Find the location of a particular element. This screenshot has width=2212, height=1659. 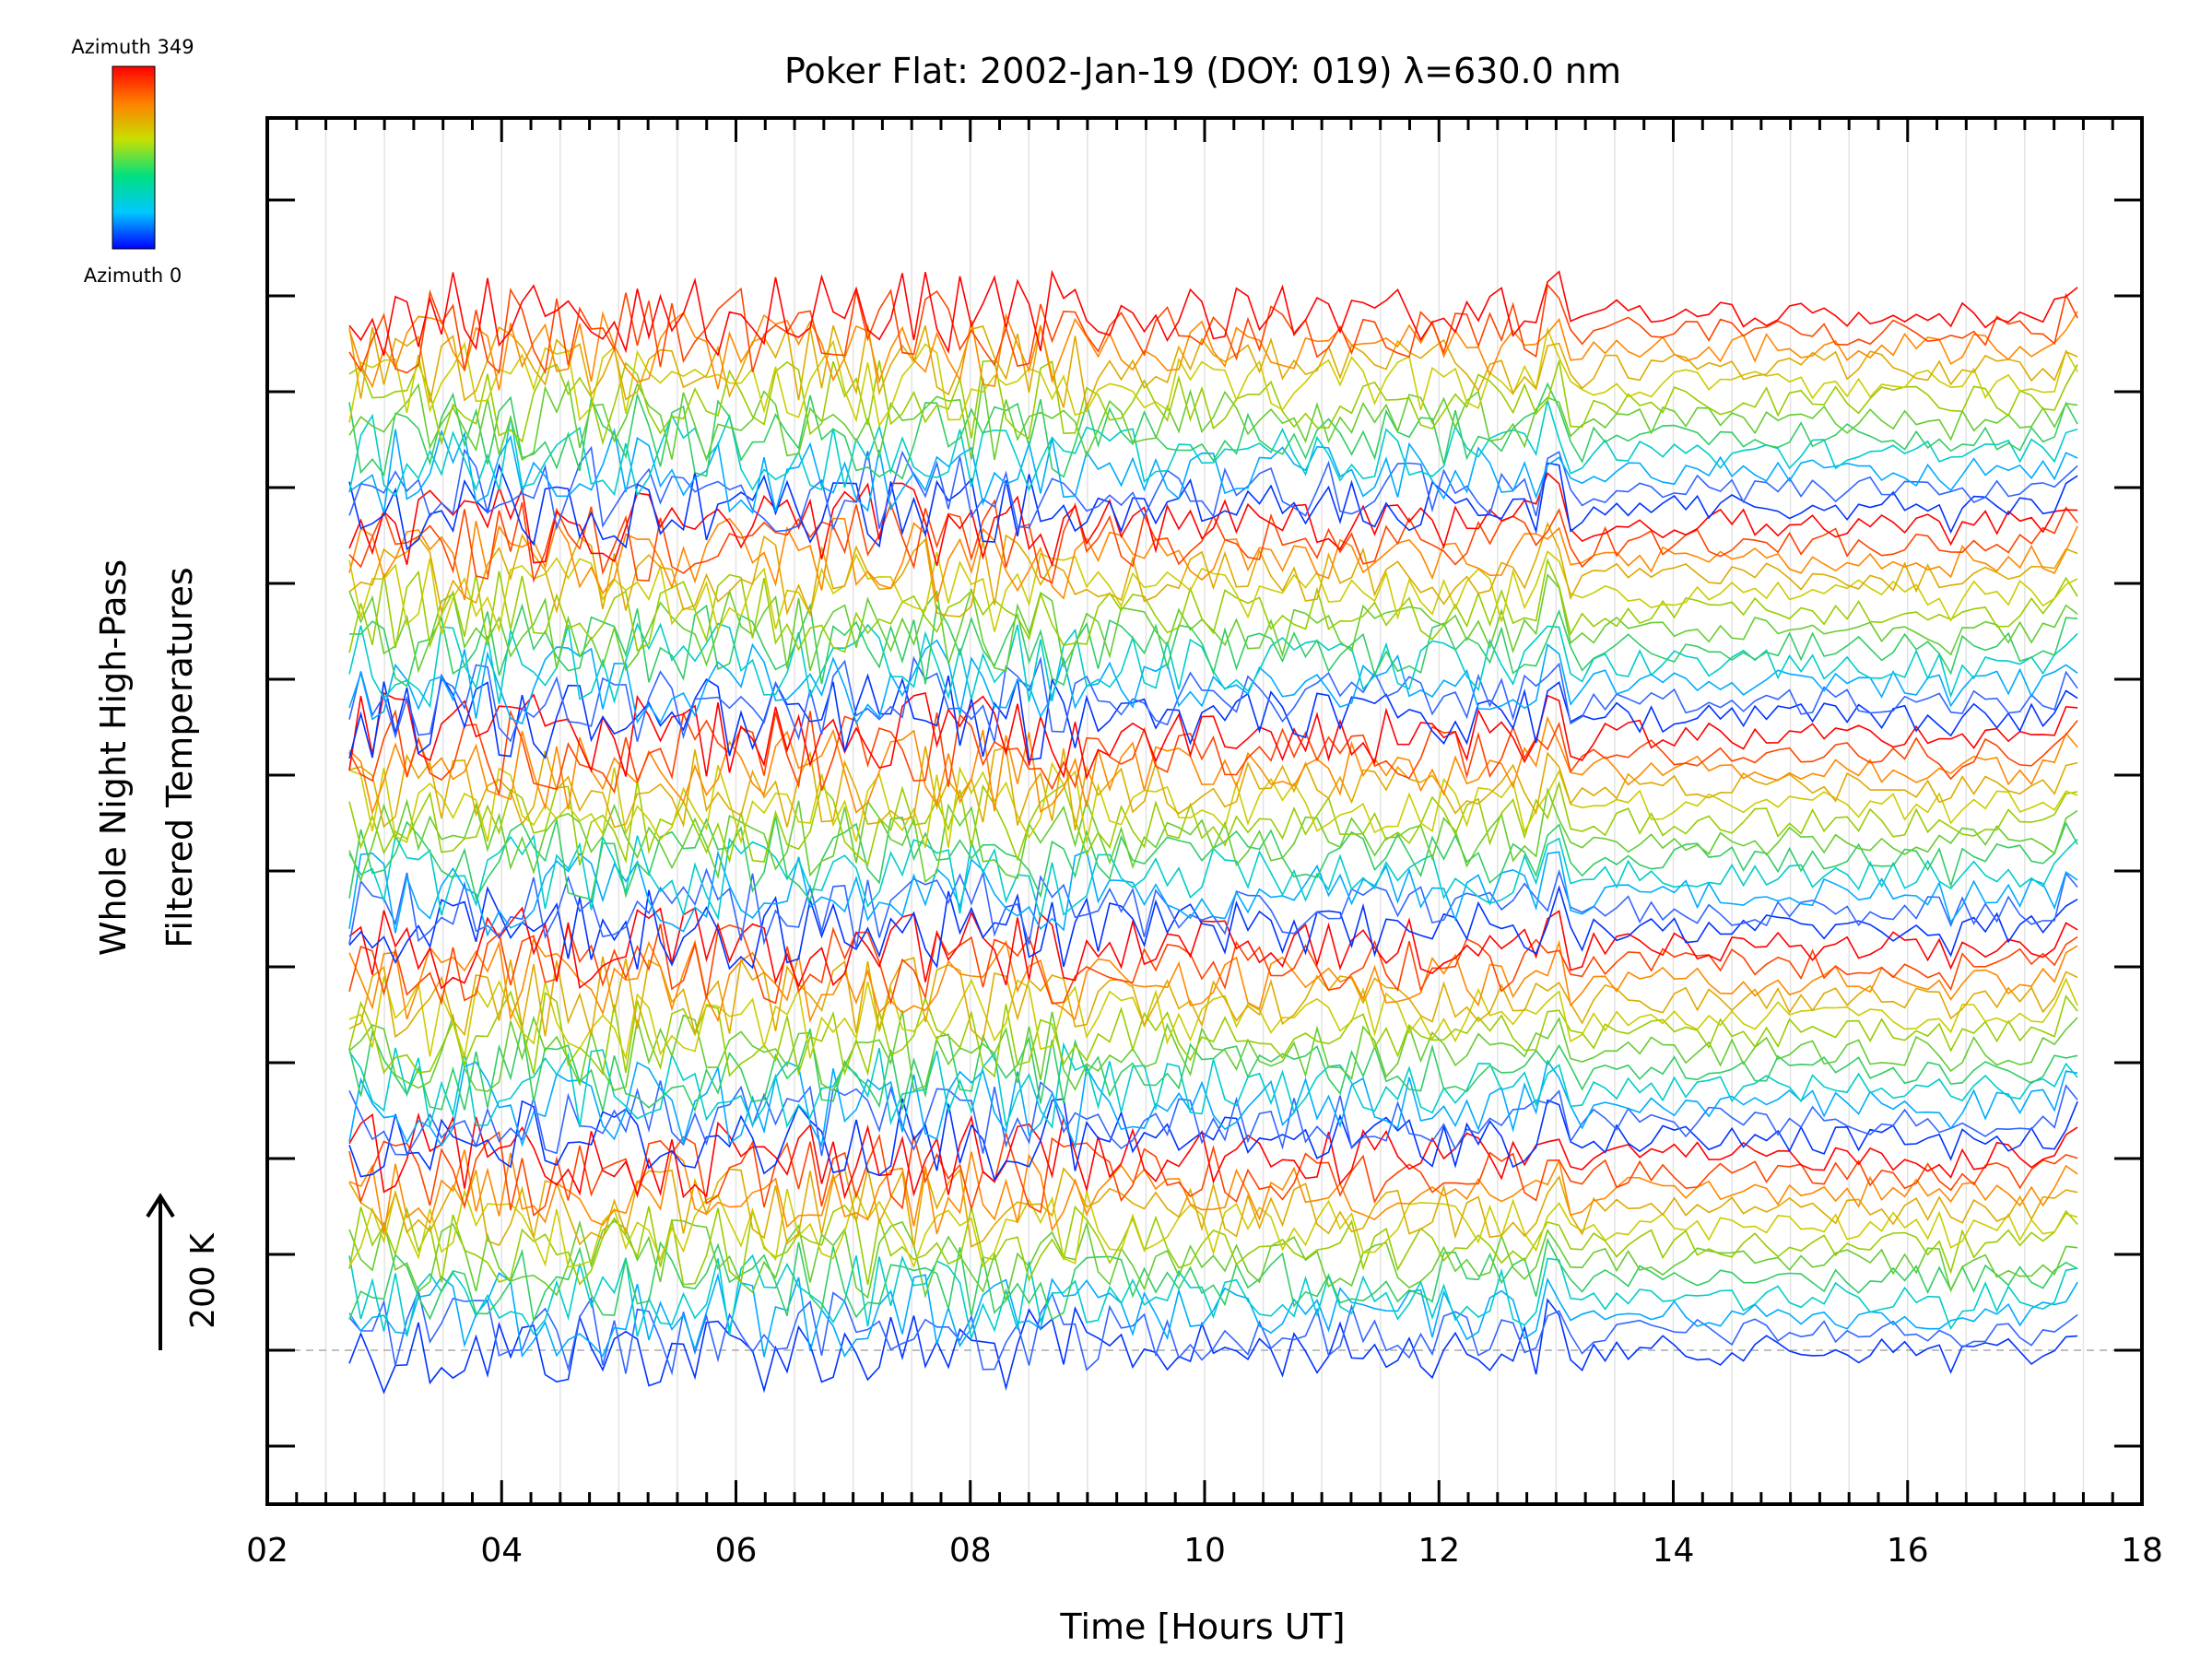

y-axis-label-line2: Filtered Temperatures is located at coordinates (179, 757).